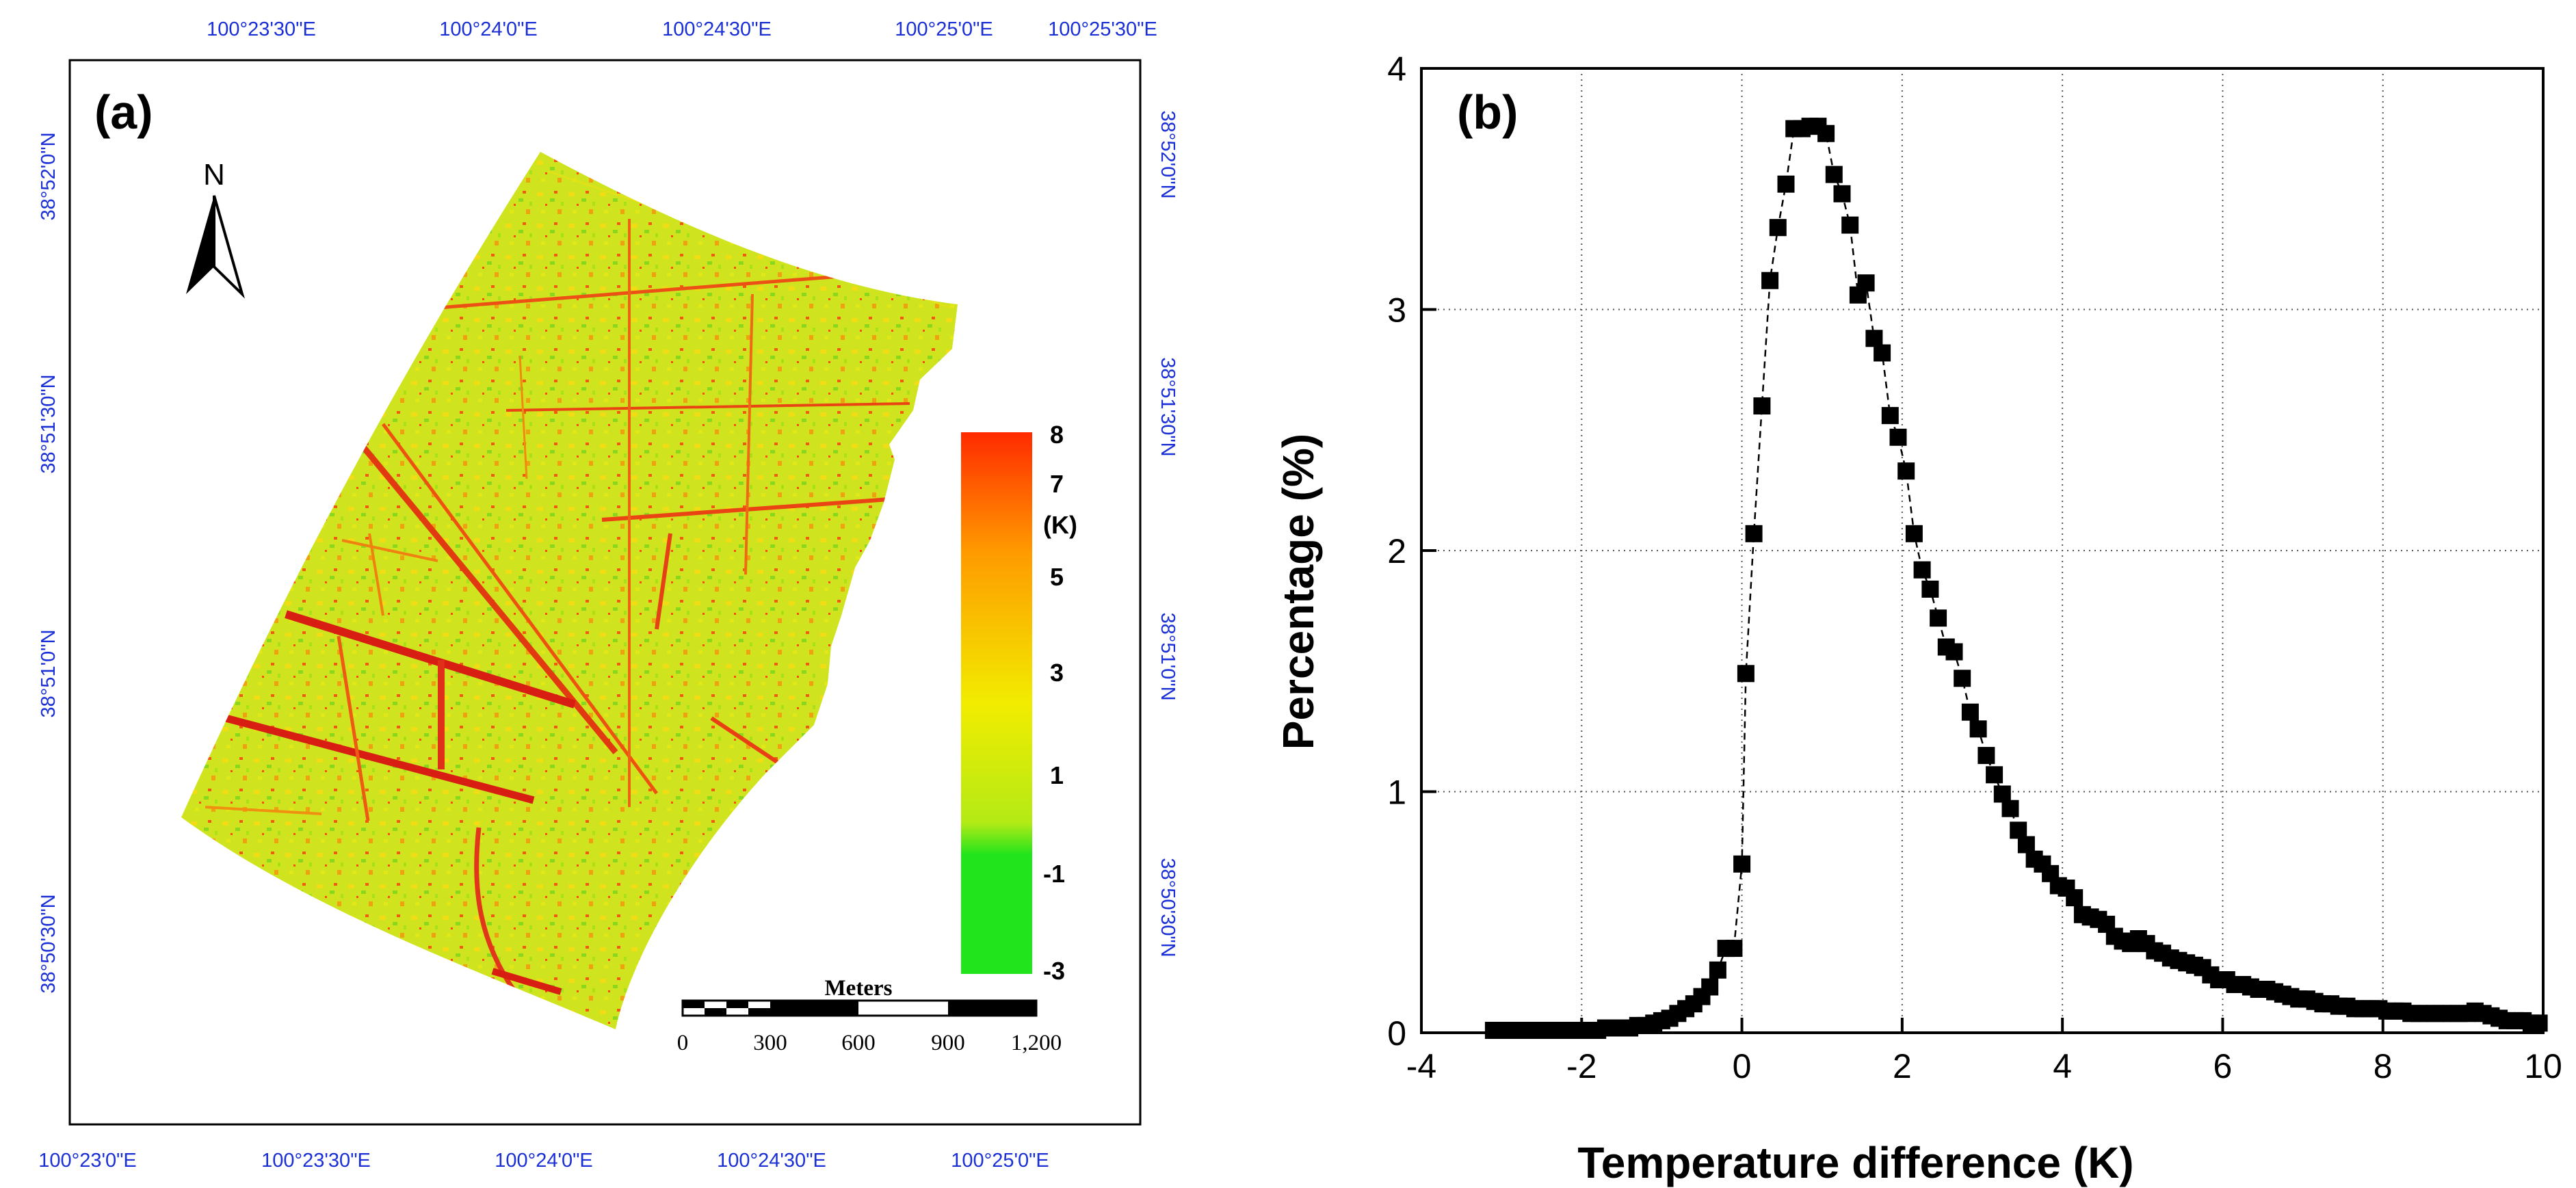 The image size is (2576, 1188). What do you see at coordinates (944, 29) in the screenshot?
I see `top-lon-label: 100°25'0"E` at bounding box center [944, 29].